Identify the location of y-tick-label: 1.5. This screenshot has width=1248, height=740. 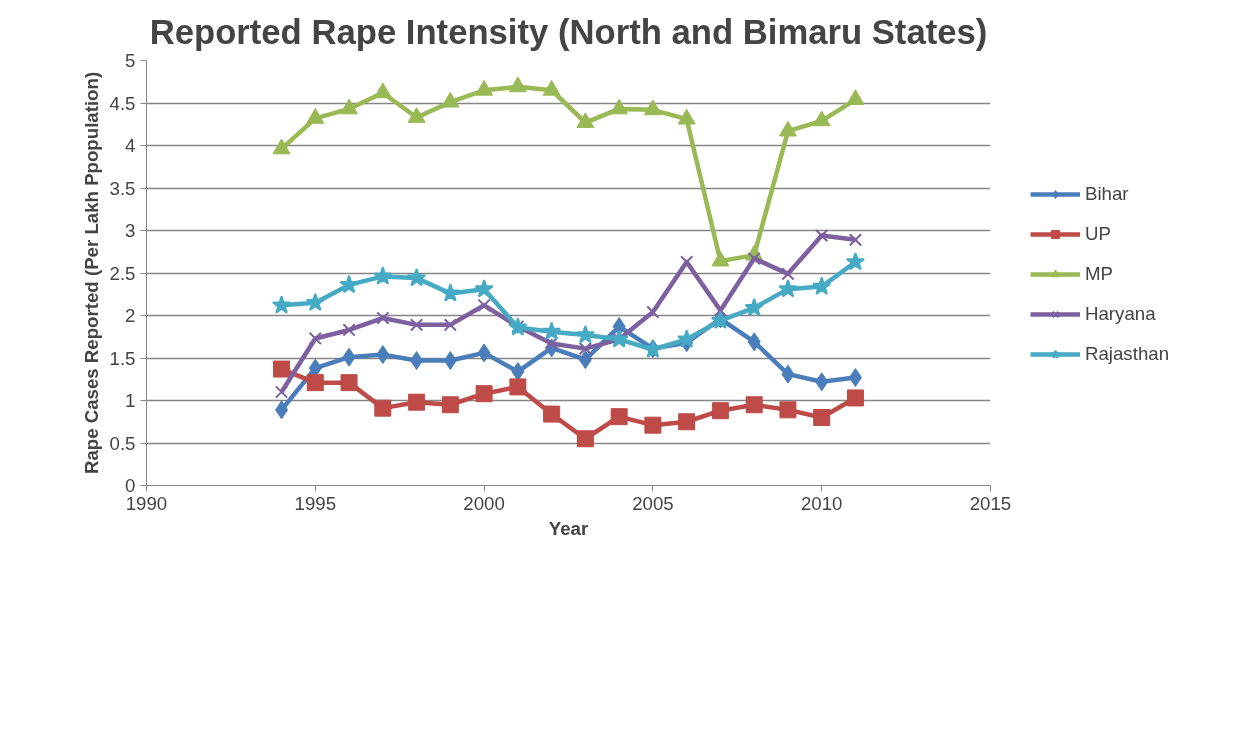
(122, 358).